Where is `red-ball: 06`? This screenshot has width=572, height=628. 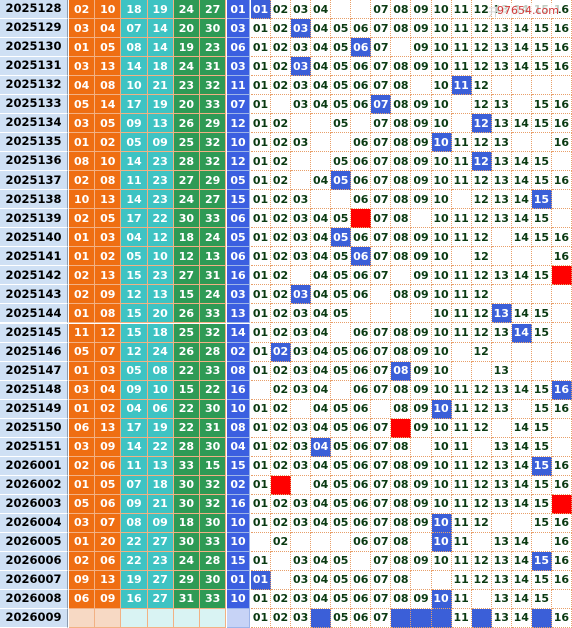
red-ball: 06 is located at coordinates (160, 409).